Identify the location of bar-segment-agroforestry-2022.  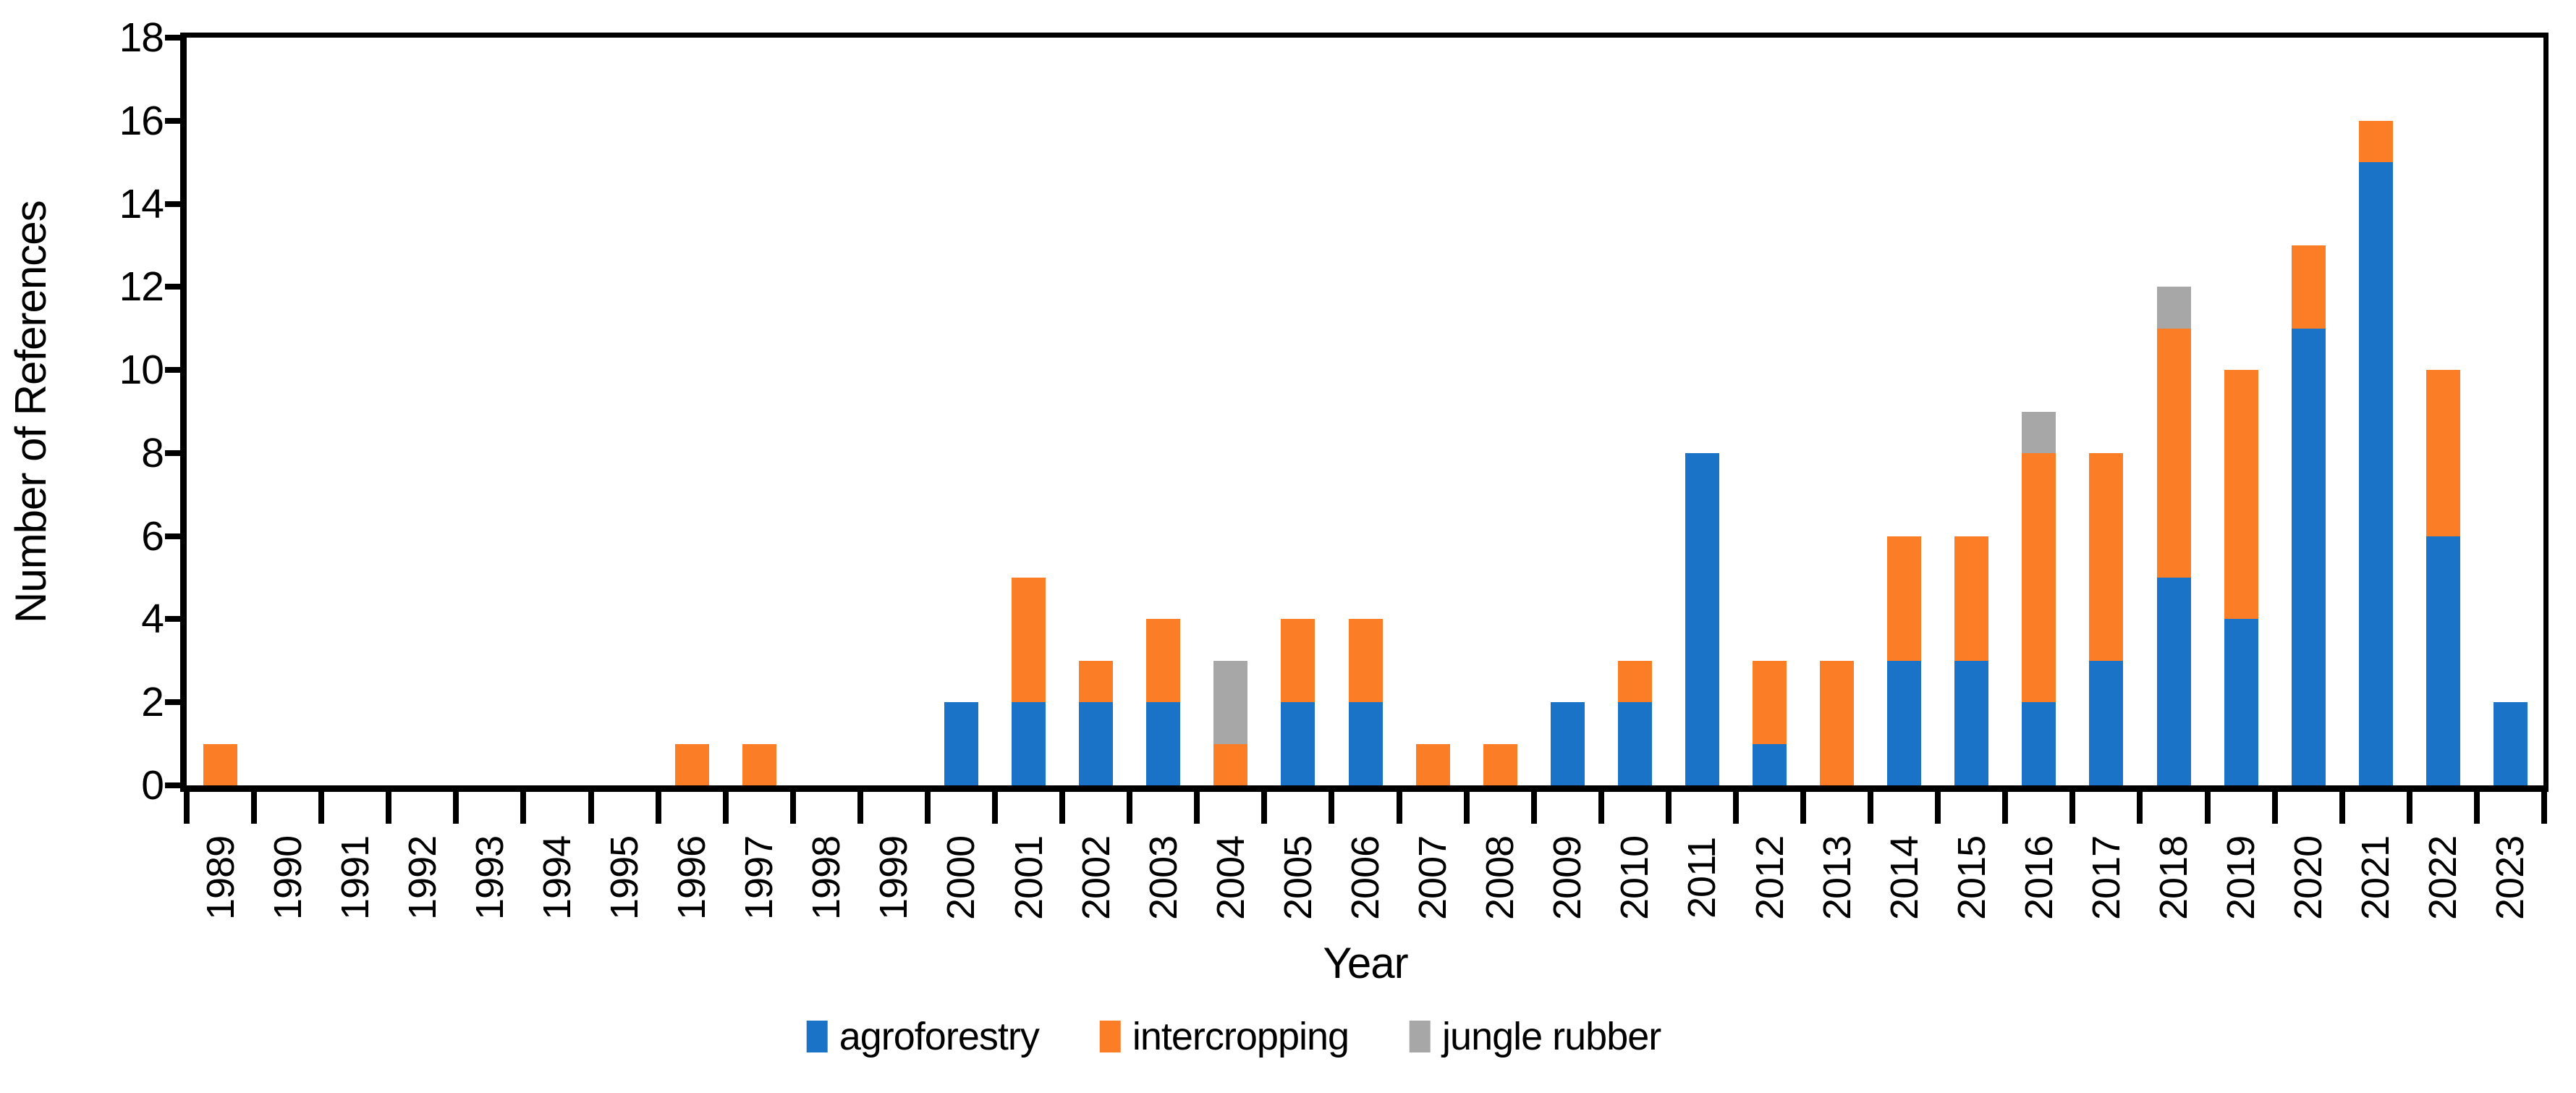
(2442, 660).